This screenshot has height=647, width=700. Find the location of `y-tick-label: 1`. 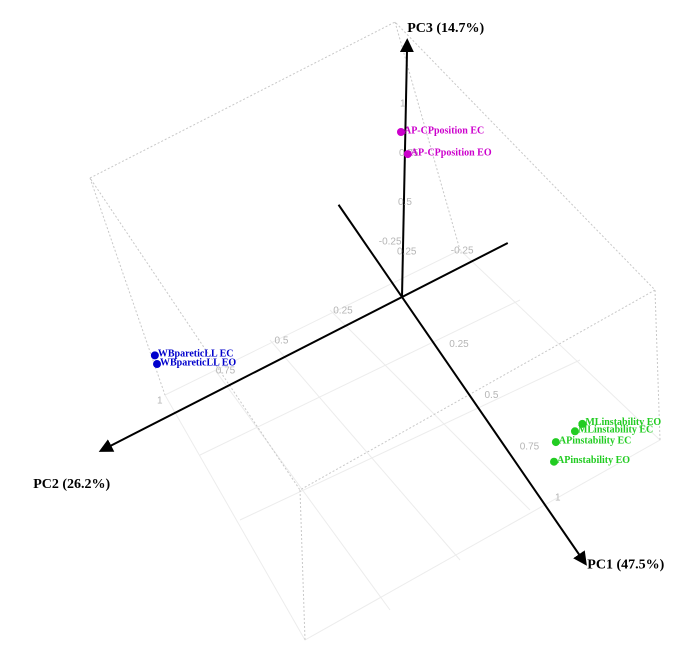

y-tick-label: 1 is located at coordinates (160, 401).